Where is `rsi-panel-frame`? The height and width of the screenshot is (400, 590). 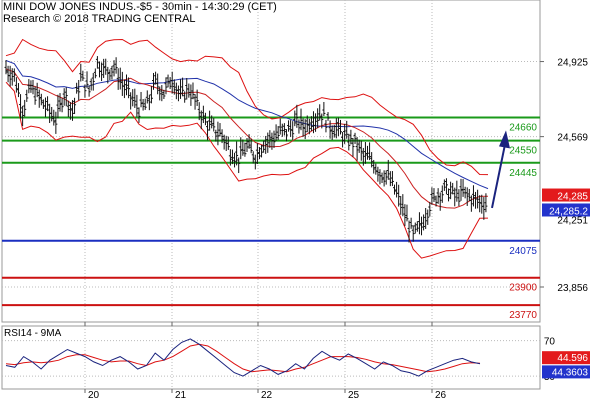
rsi-panel-frame is located at coordinates (271, 357).